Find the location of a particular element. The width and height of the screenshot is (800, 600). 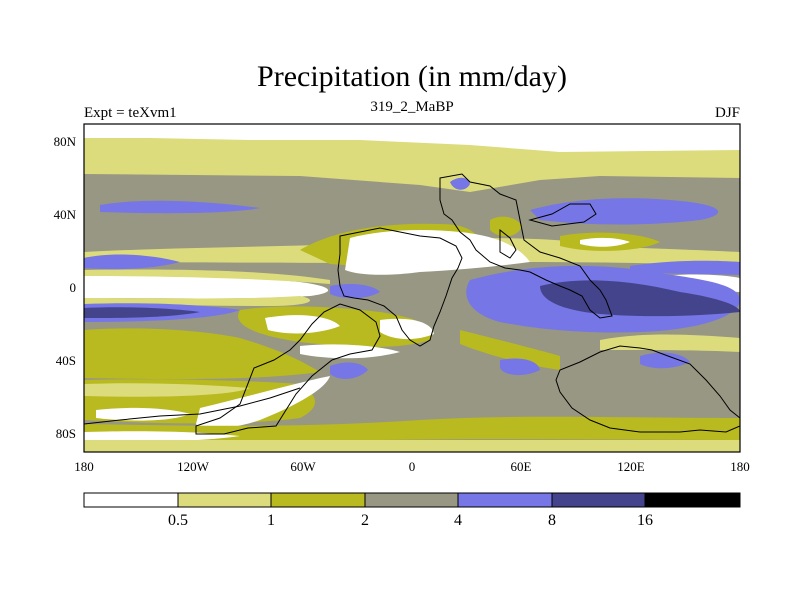

coastline-south-america is located at coordinates (288, 369).